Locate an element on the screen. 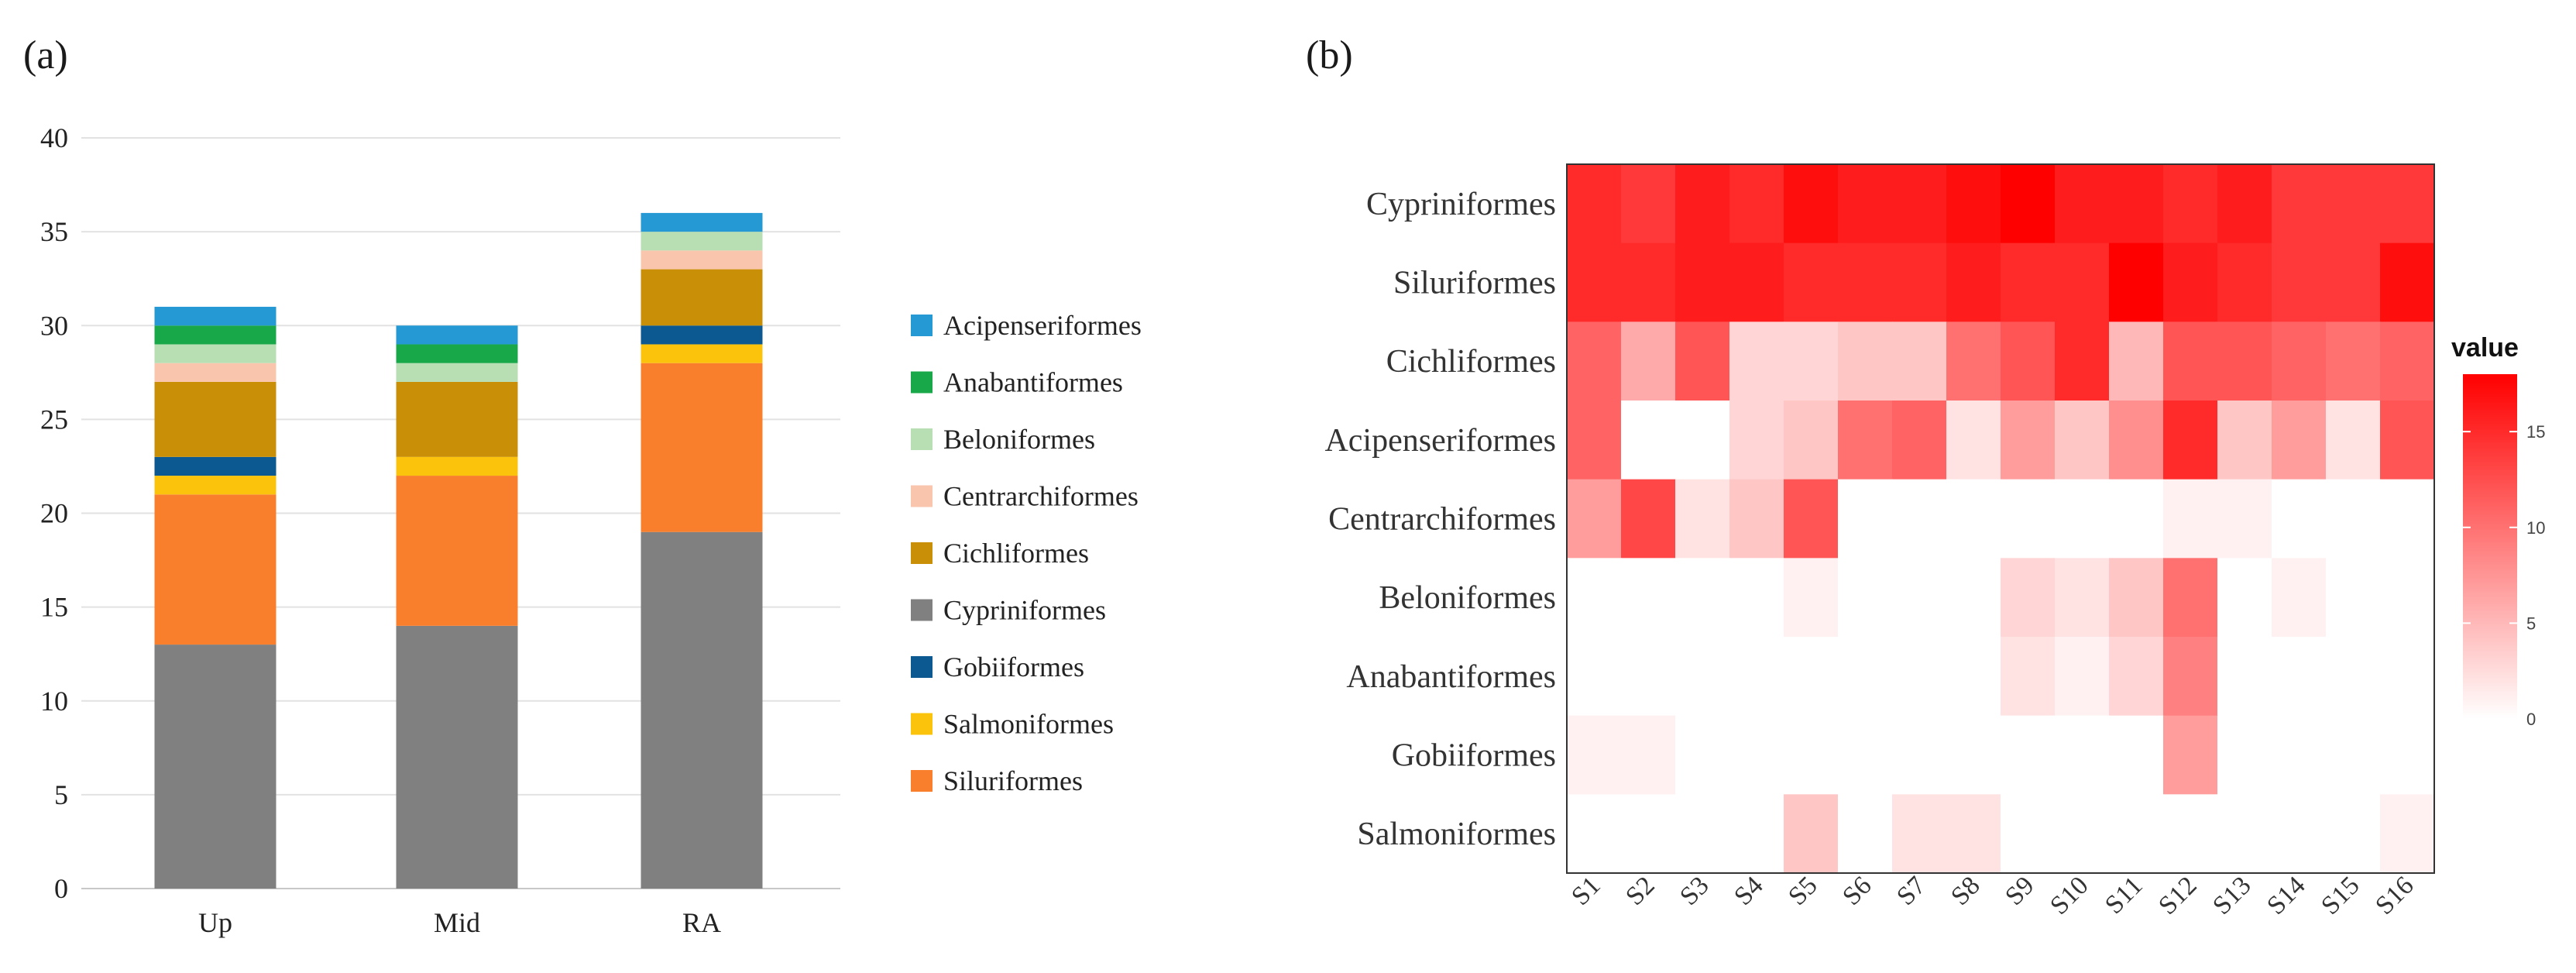 The height and width of the screenshot is (973, 2576). legend-label-beloniformes: Beloniformes is located at coordinates (1019, 439).